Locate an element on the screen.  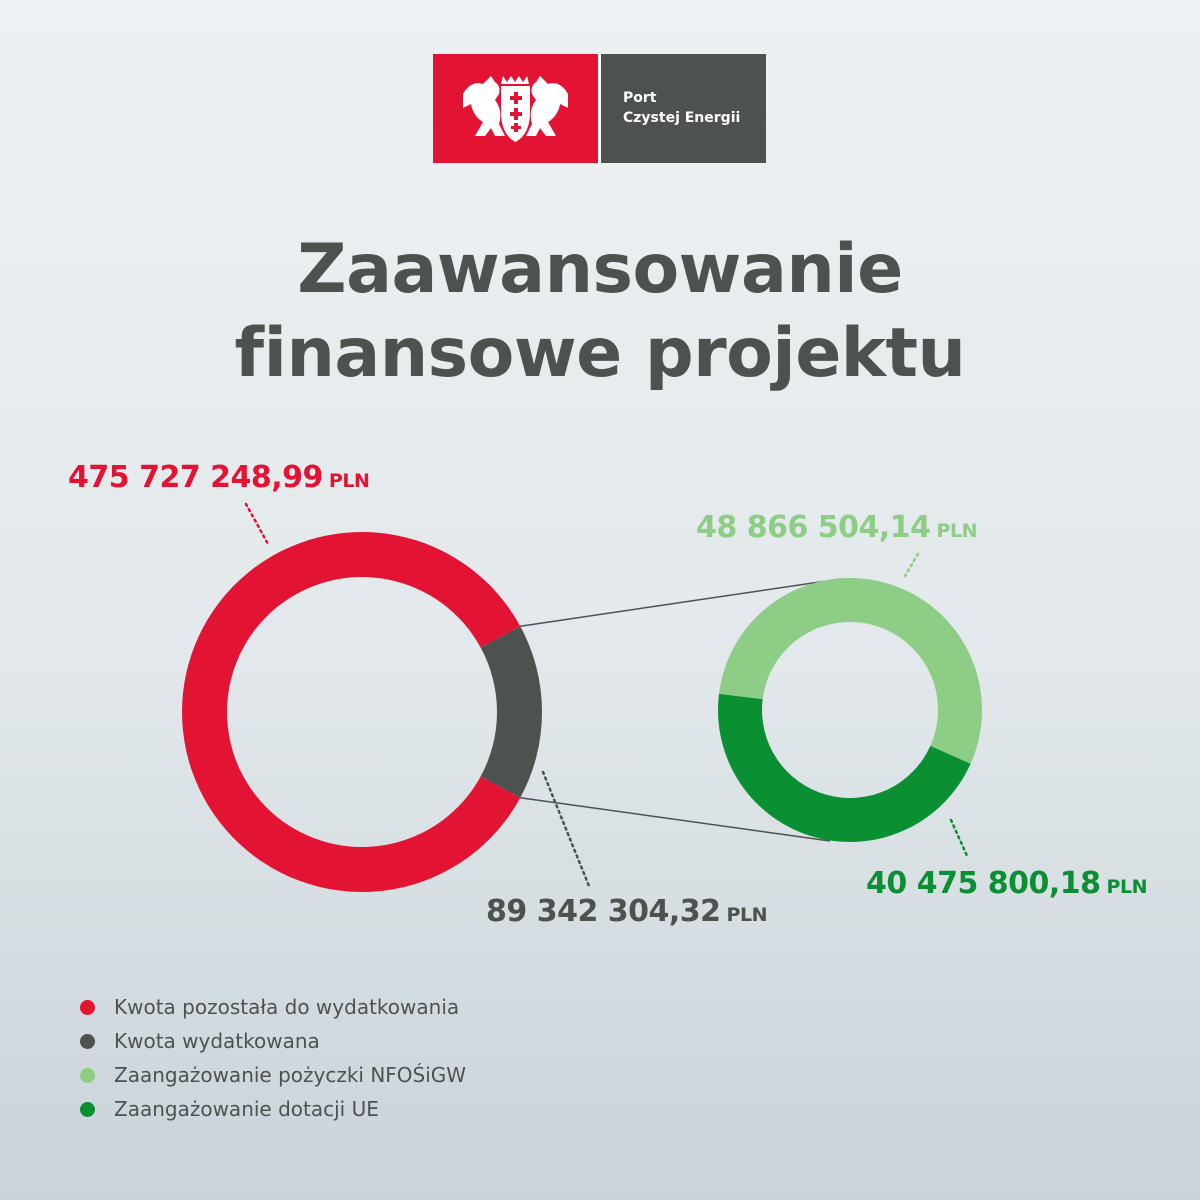
remaining-amount-value: 475 727 248,99 is located at coordinates (195, 477).